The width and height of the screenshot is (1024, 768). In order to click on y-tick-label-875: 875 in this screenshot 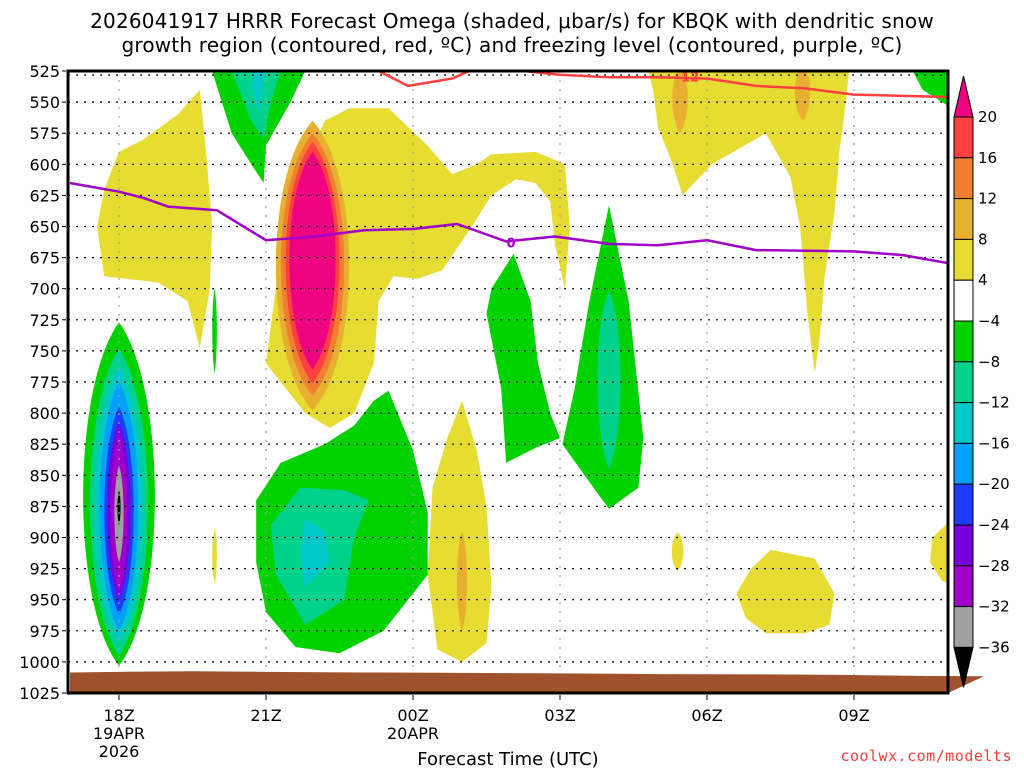, I will do `click(44, 506)`.